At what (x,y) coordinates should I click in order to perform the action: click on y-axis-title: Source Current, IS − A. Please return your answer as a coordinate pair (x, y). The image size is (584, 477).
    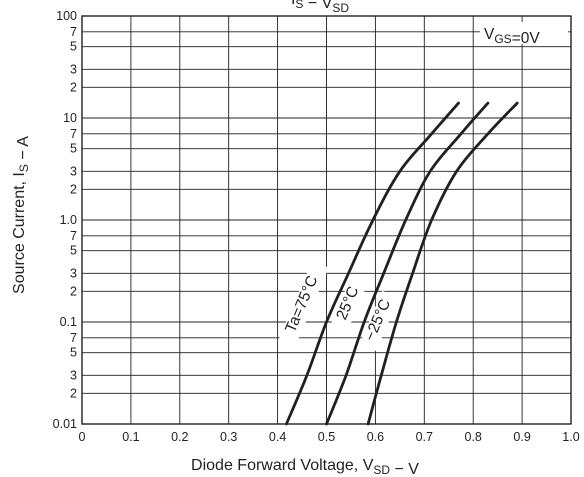
    Looking at the image, I should click on (21, 215).